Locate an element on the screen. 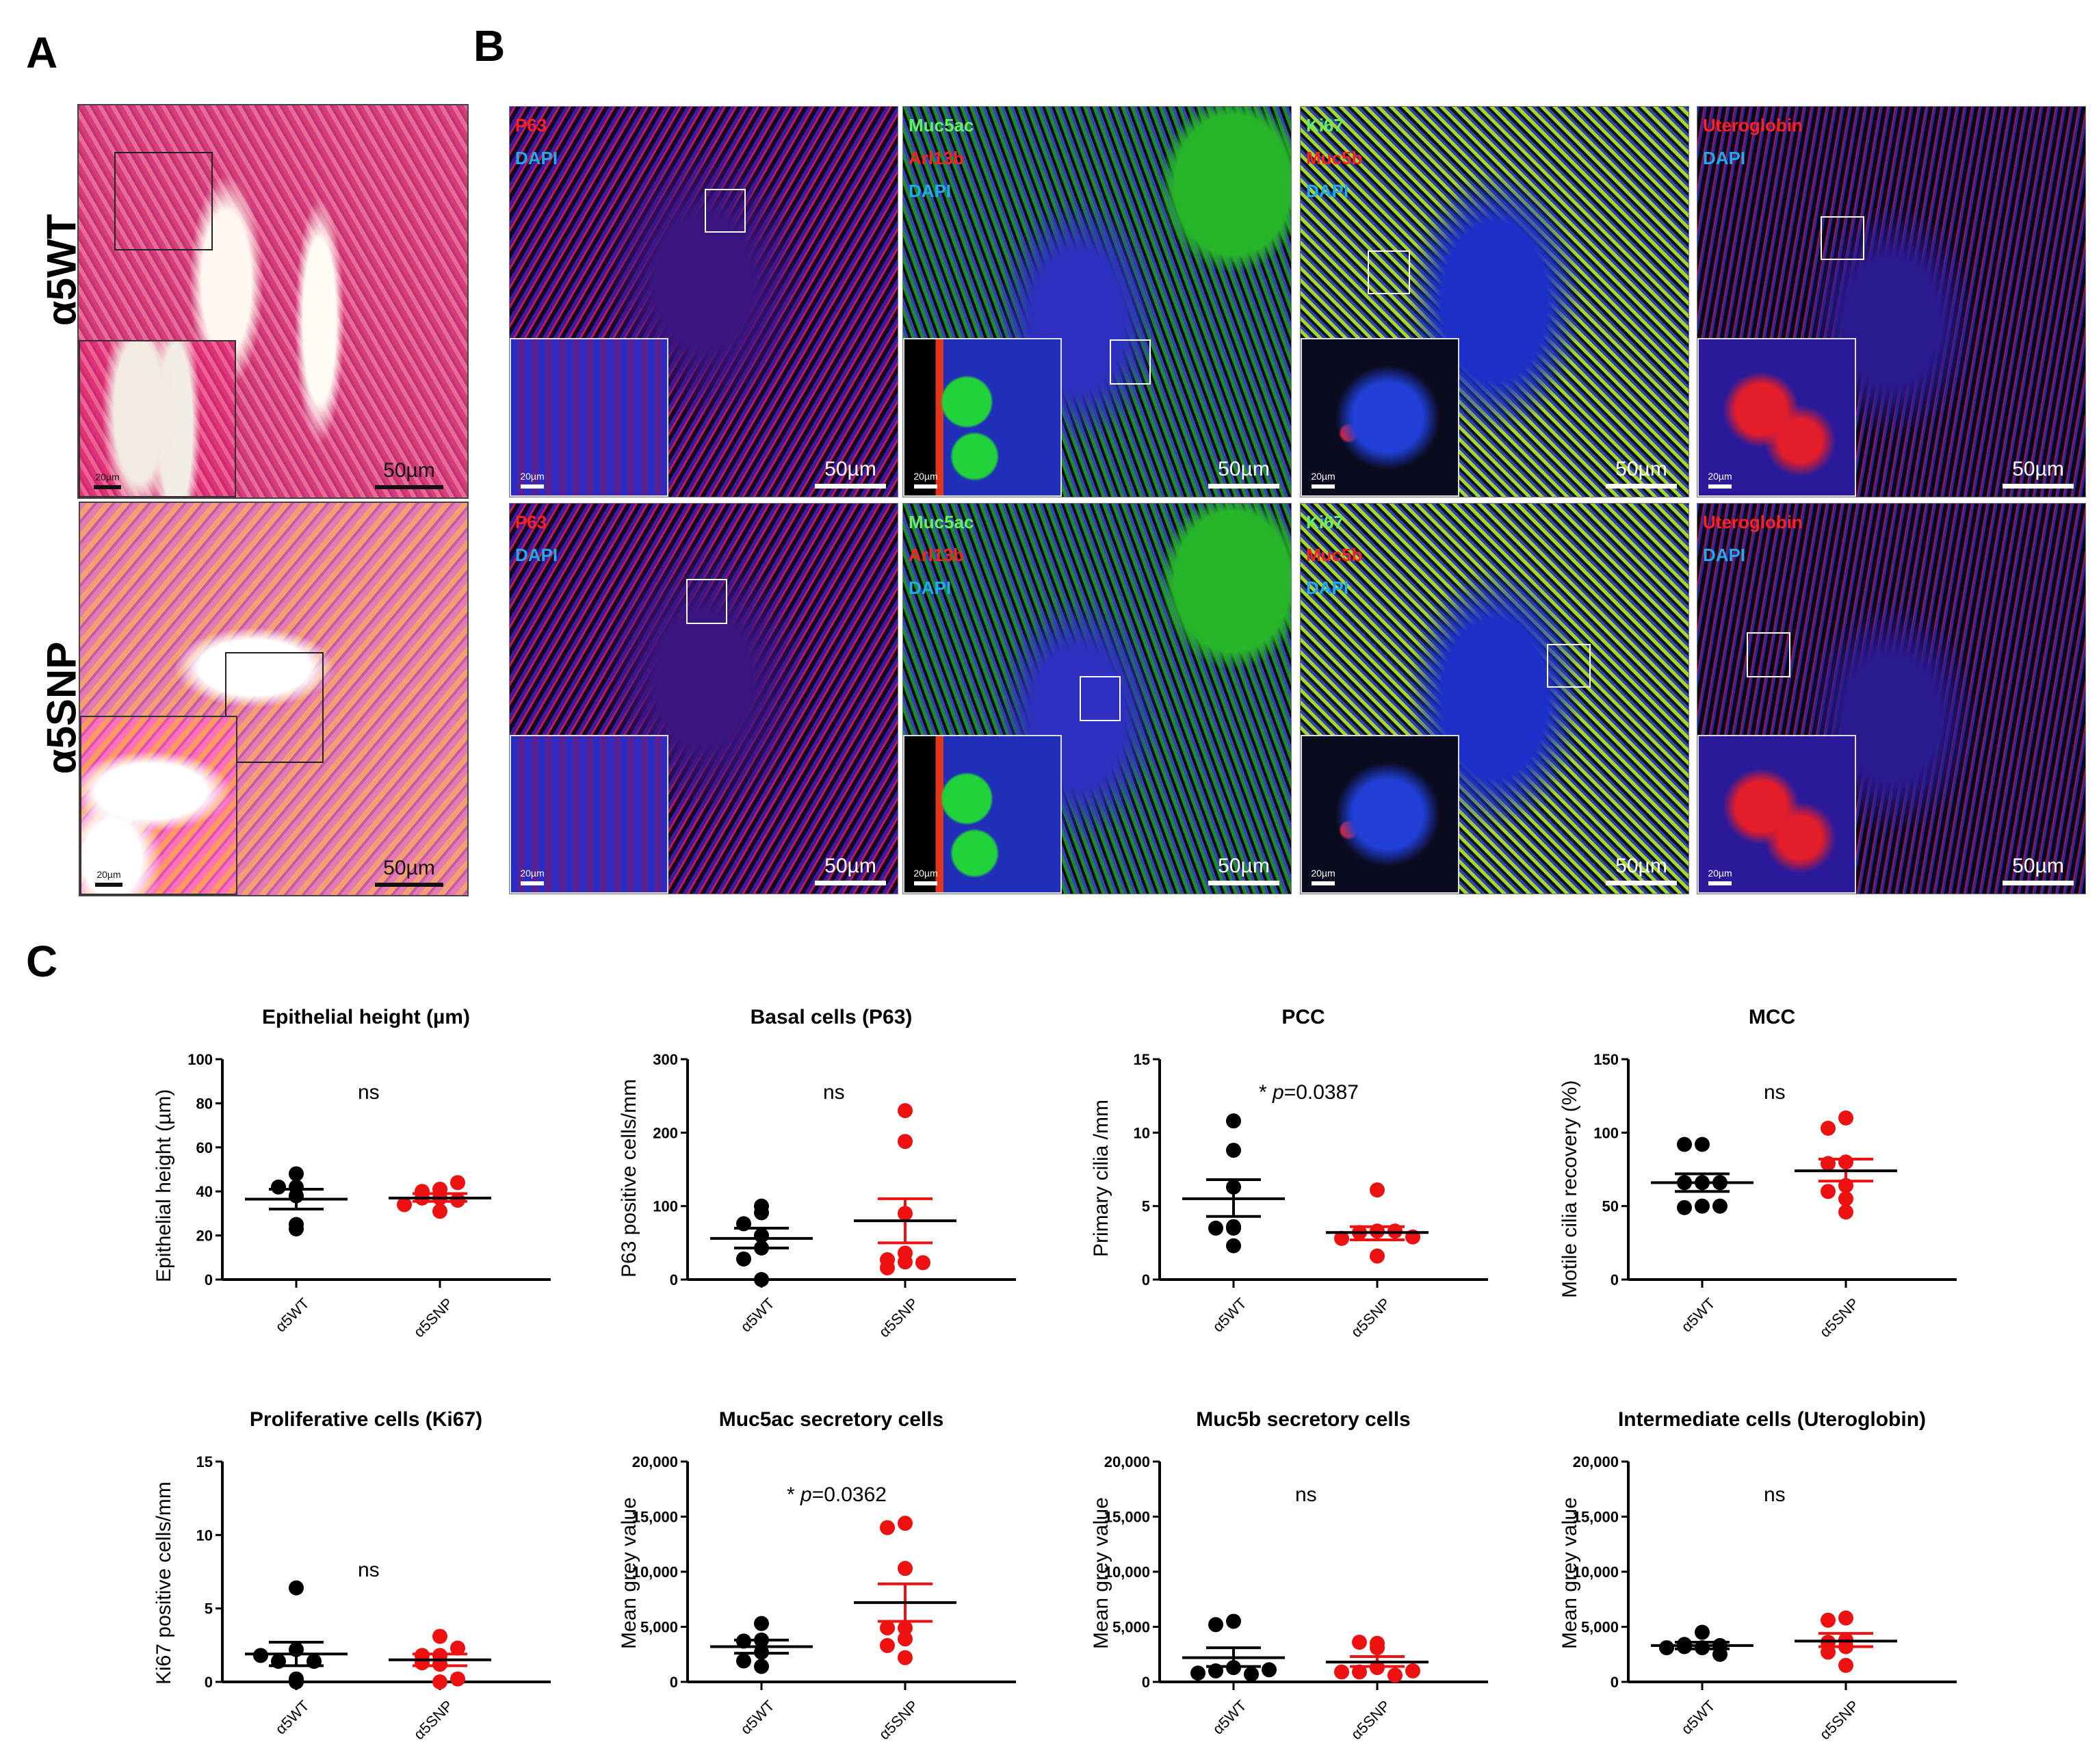 The width and height of the screenshot is (2099, 1764). y-axis-label: Motile cilia recovery (%) is located at coordinates (1570, 1189).